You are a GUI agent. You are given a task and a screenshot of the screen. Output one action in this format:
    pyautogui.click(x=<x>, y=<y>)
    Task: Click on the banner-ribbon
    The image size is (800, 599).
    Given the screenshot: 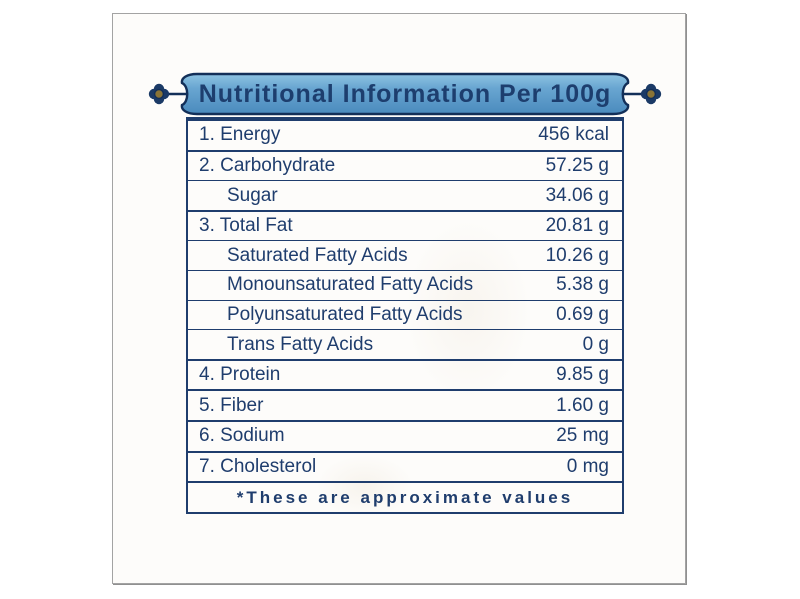 What is the action you would take?
    pyautogui.click(x=405, y=94)
    